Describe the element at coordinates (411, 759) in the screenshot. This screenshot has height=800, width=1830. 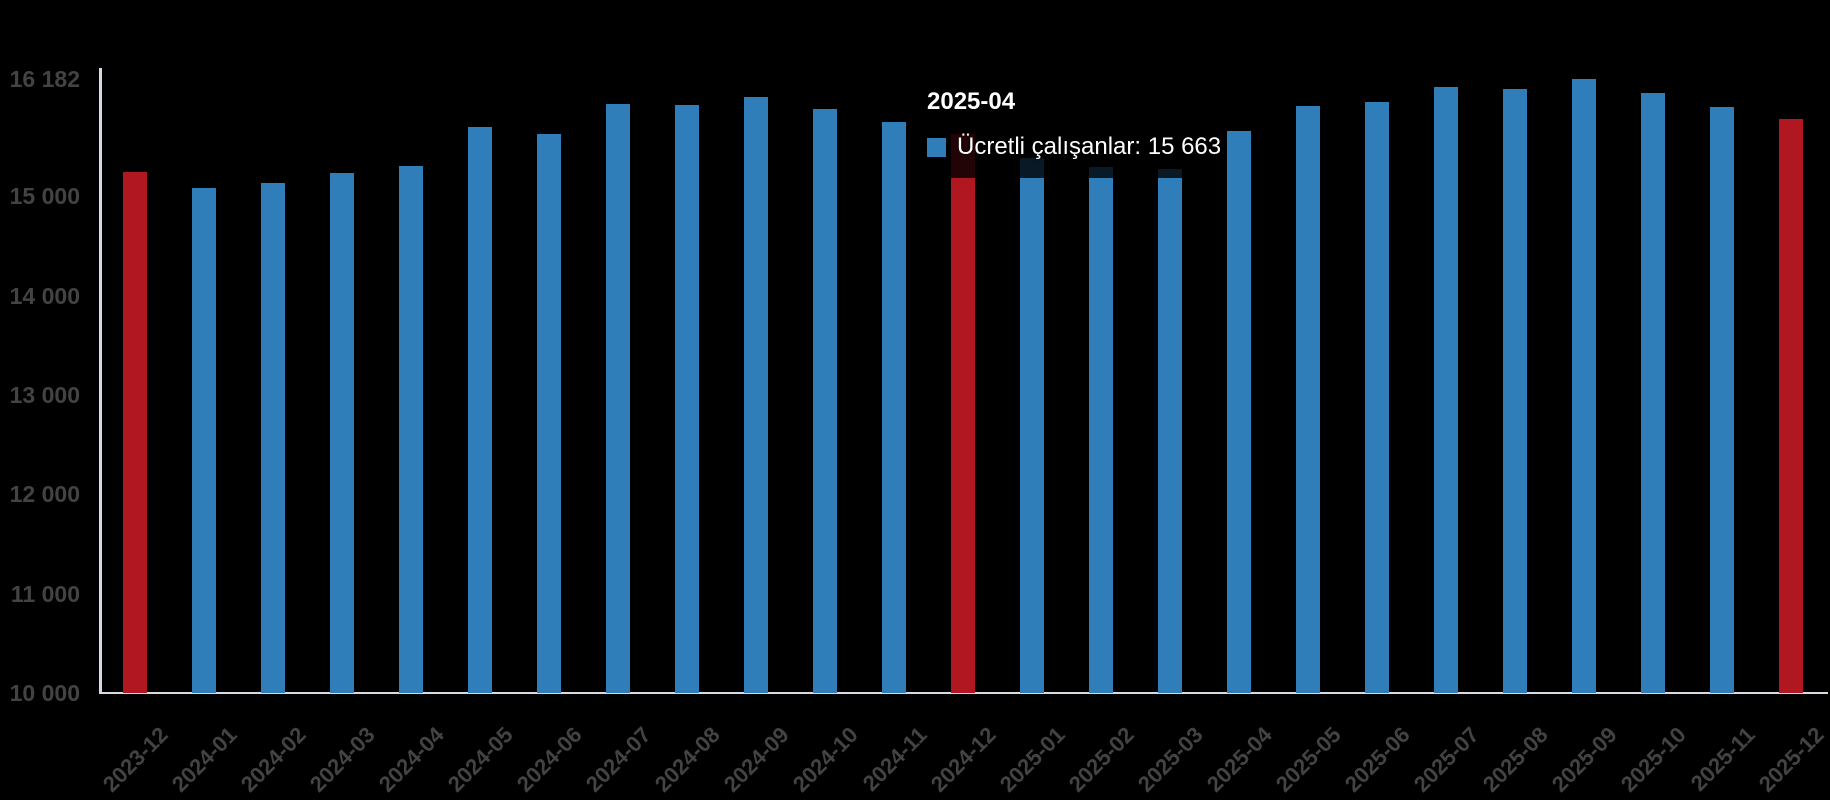
I see `x-axis-label: 2024-04` at that location.